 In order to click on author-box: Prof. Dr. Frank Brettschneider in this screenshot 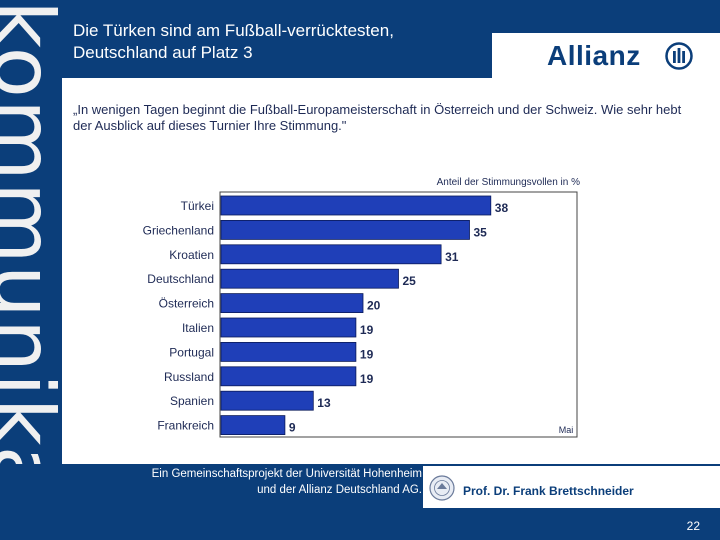, I will do `click(571, 487)`.